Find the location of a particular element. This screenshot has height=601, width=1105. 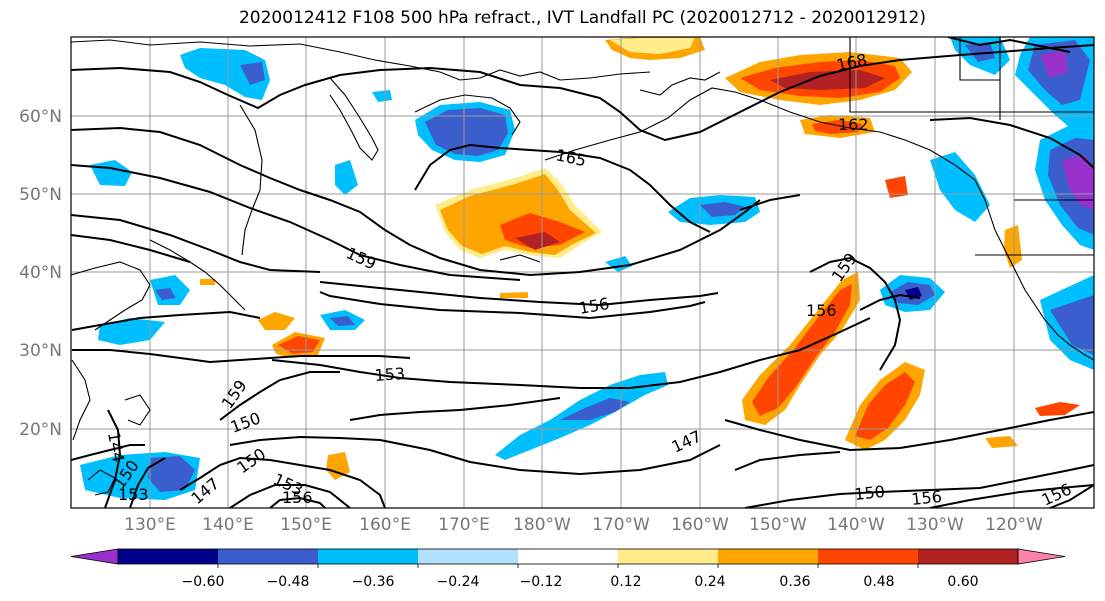

colorbar-ticks is located at coordinates (568, 566).